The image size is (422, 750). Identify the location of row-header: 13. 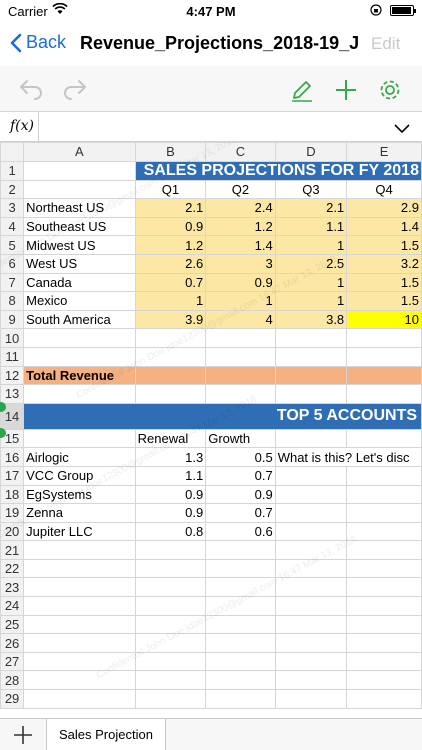
(12, 394).